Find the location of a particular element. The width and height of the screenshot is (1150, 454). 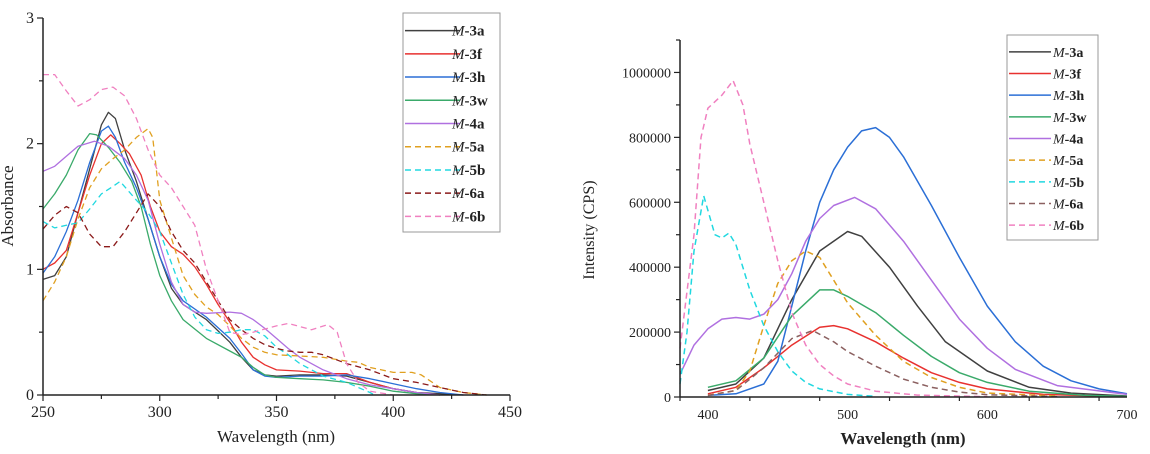

pl-legend-label: M-3h is located at coordinates (1068, 96).